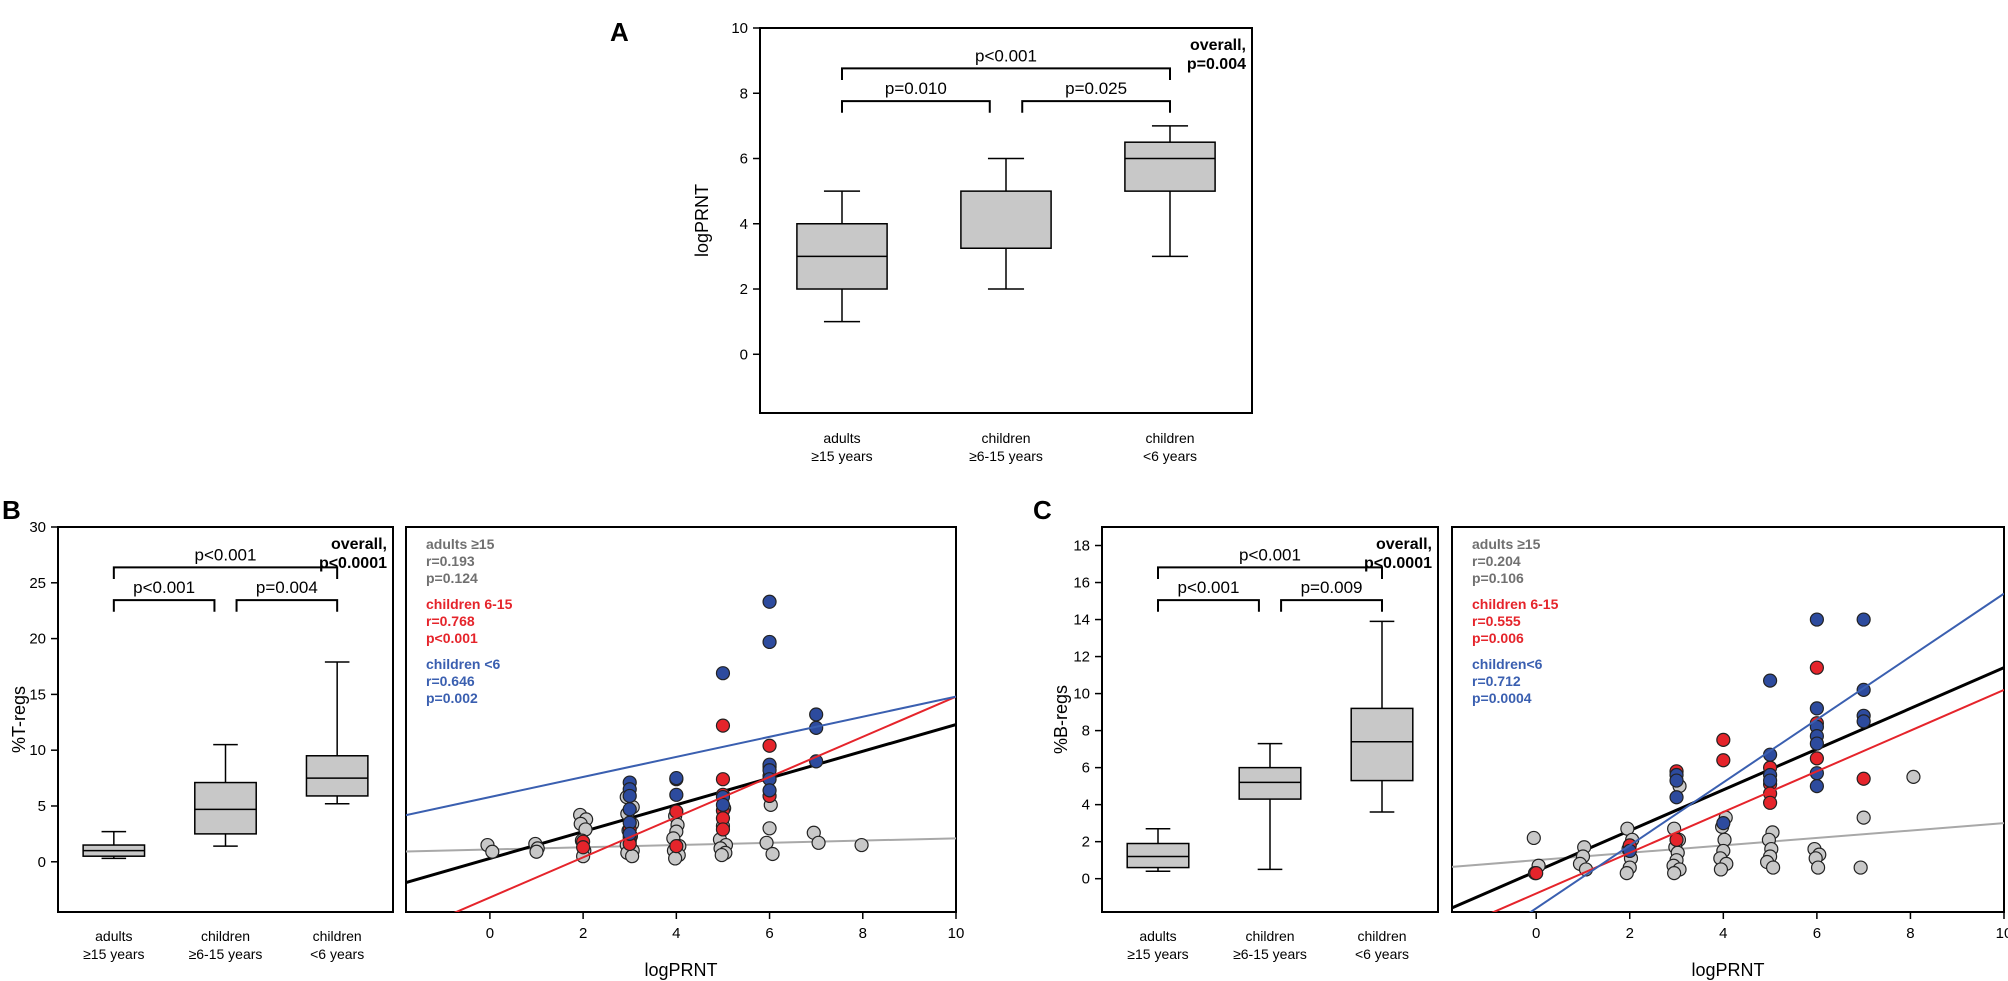 The image size is (2008, 981). I want to click on correlation-annotation: children<6, so click(1507, 664).